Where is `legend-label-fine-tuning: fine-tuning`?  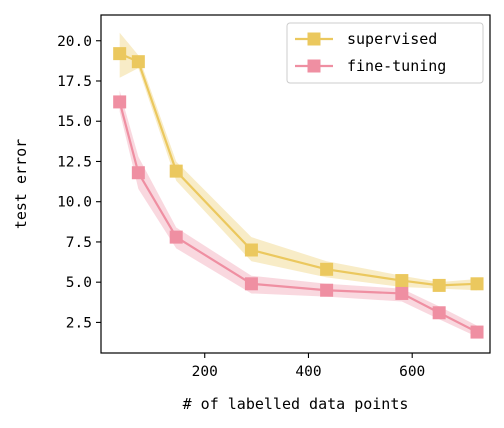 legend-label-fine-tuning: fine-tuning is located at coordinates (396, 66).